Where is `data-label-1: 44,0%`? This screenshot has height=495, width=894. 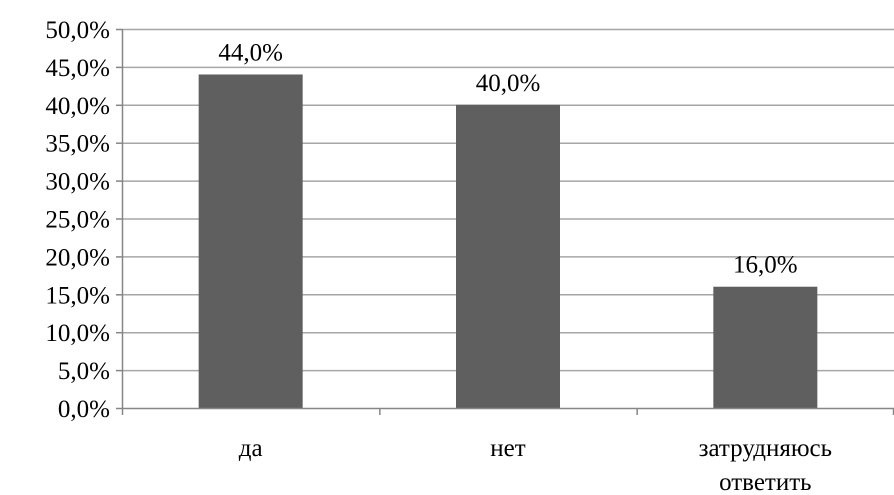
data-label-1: 44,0% is located at coordinates (250, 52).